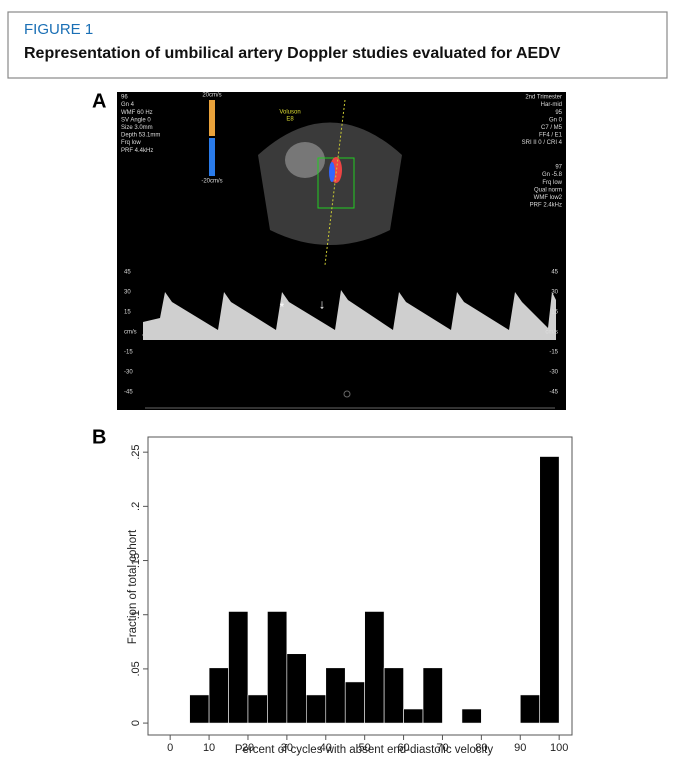 The height and width of the screenshot is (768, 674). What do you see at coordinates (170, 748) in the screenshot?
I see `x-tick-label: 0` at bounding box center [170, 748].